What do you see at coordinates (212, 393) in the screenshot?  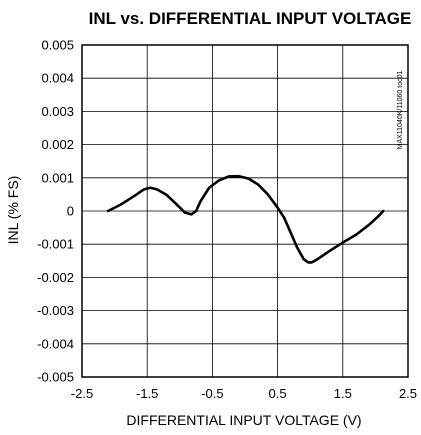 I see `x-tick-label: -0.5` at bounding box center [212, 393].